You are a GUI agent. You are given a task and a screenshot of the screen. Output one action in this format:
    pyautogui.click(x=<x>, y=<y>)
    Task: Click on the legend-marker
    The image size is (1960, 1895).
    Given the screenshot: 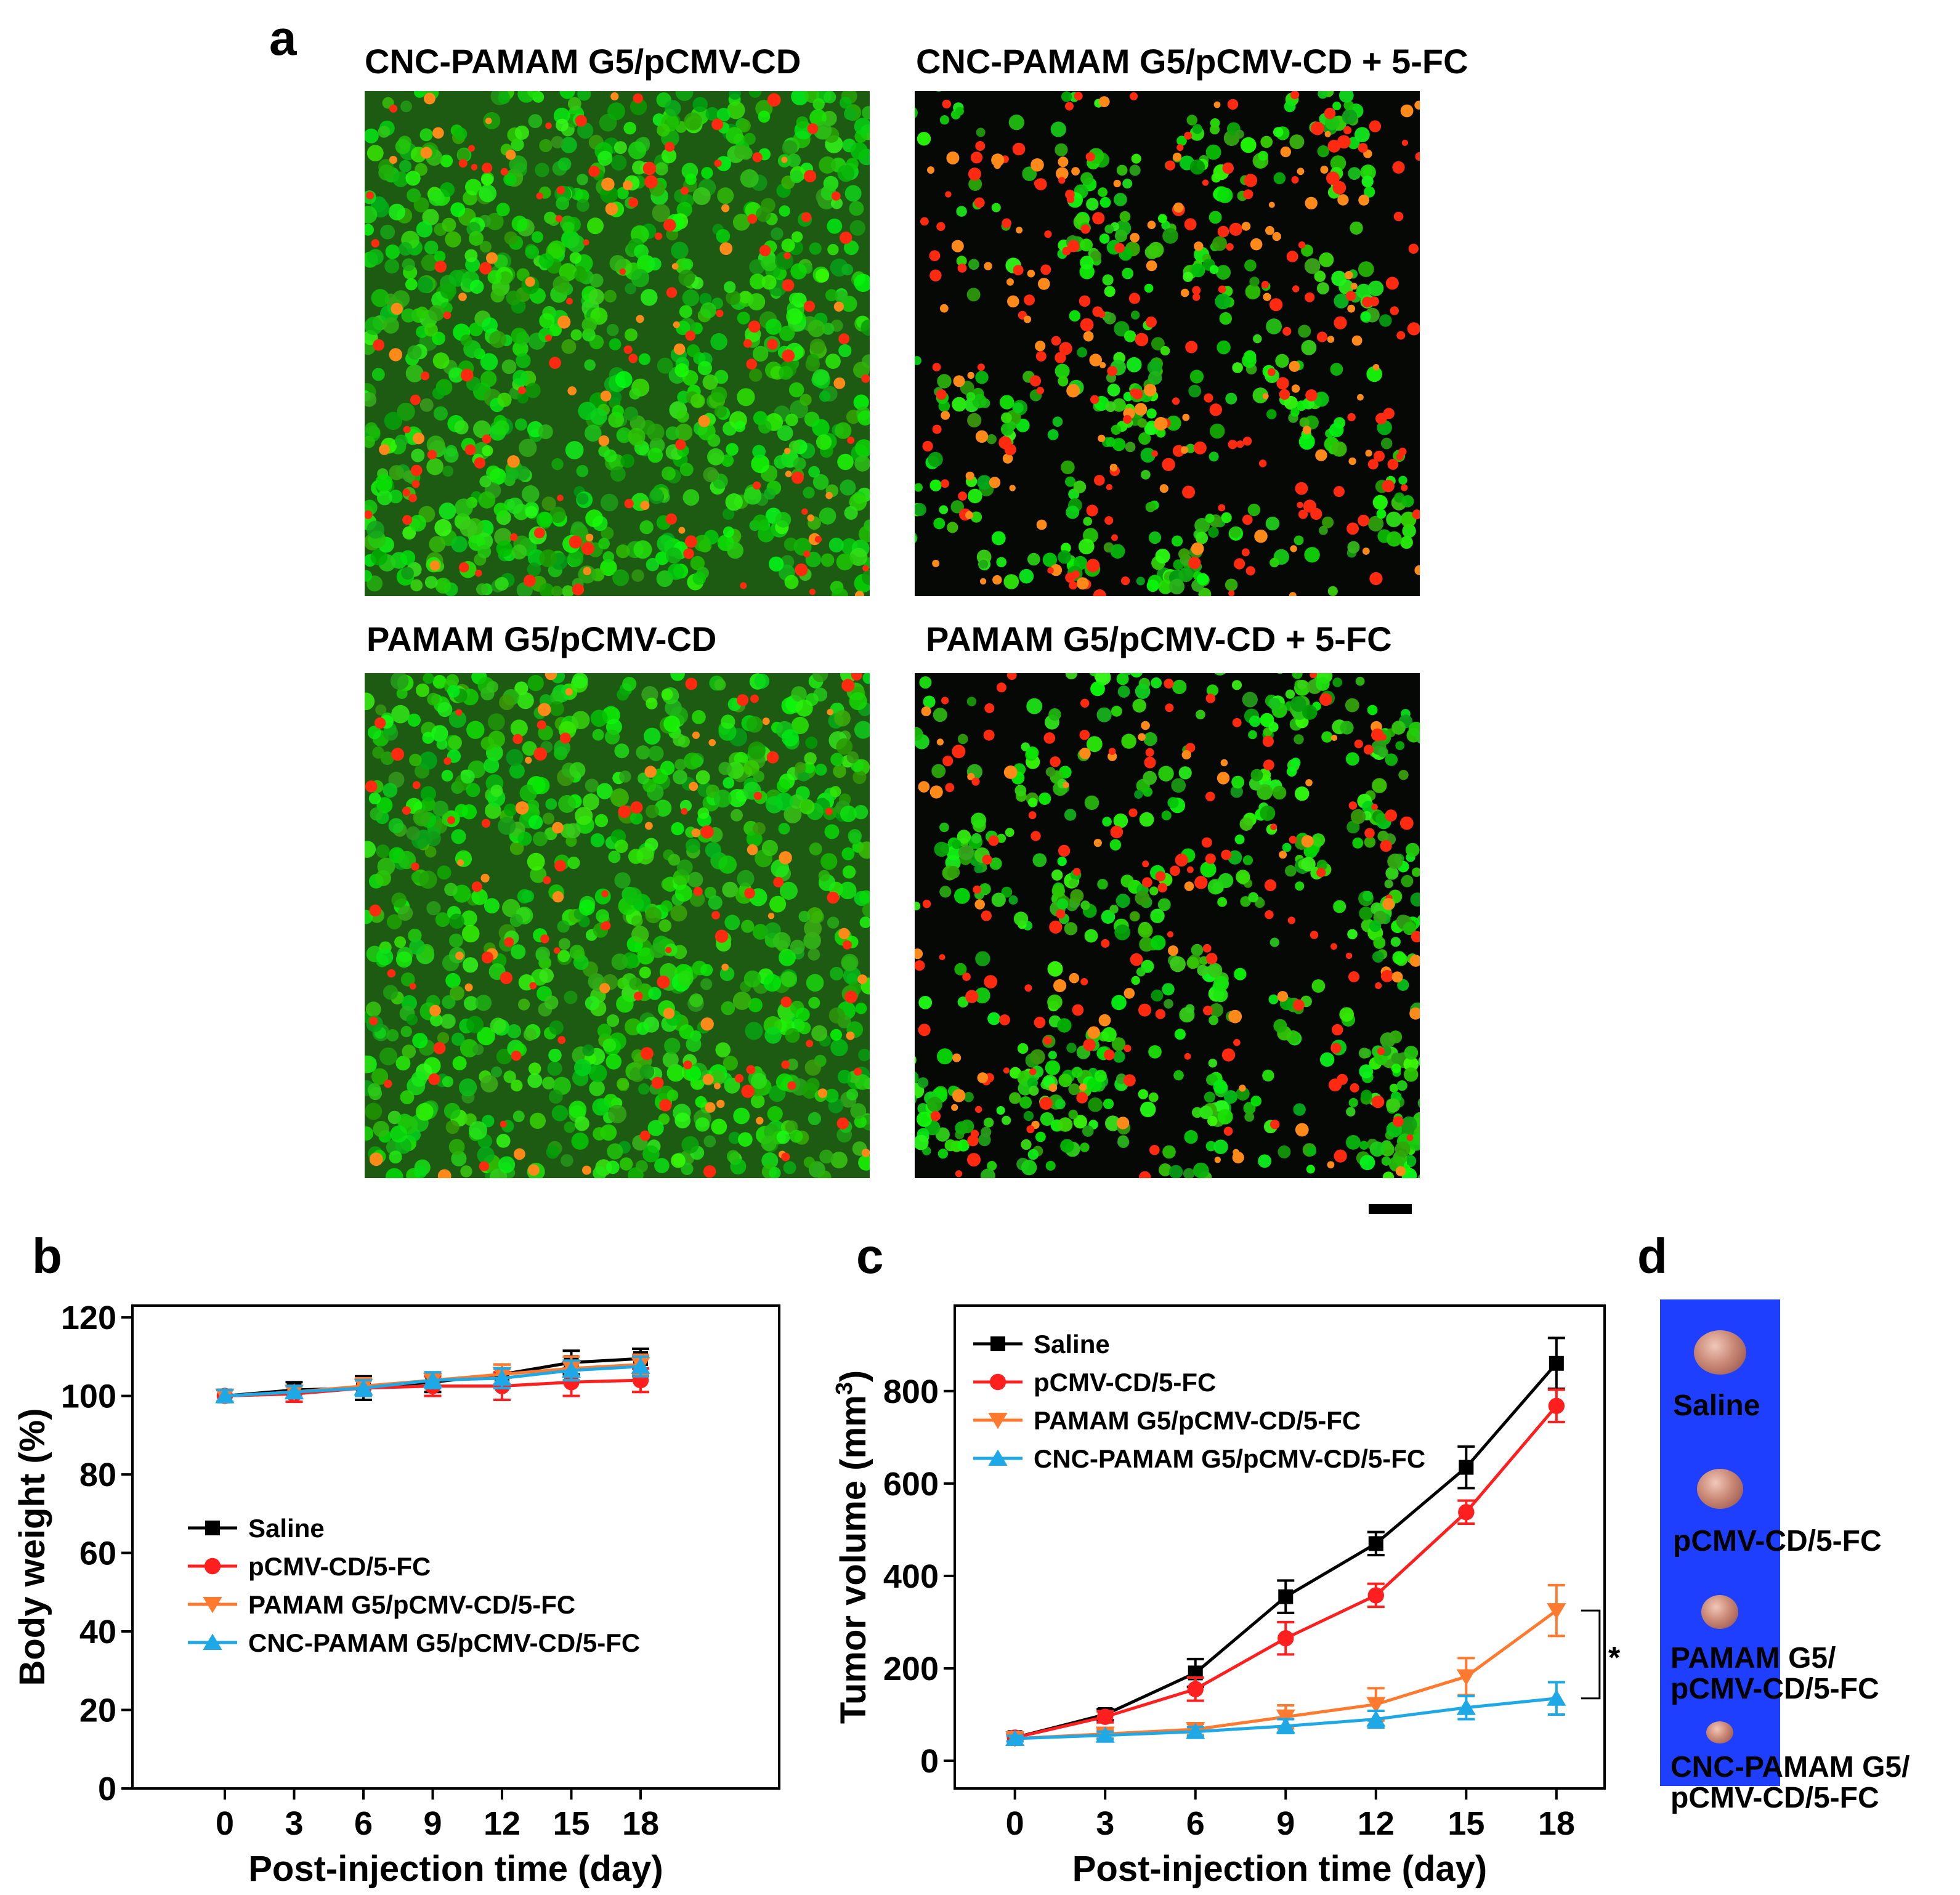 What is the action you would take?
    pyautogui.click(x=997, y=1382)
    